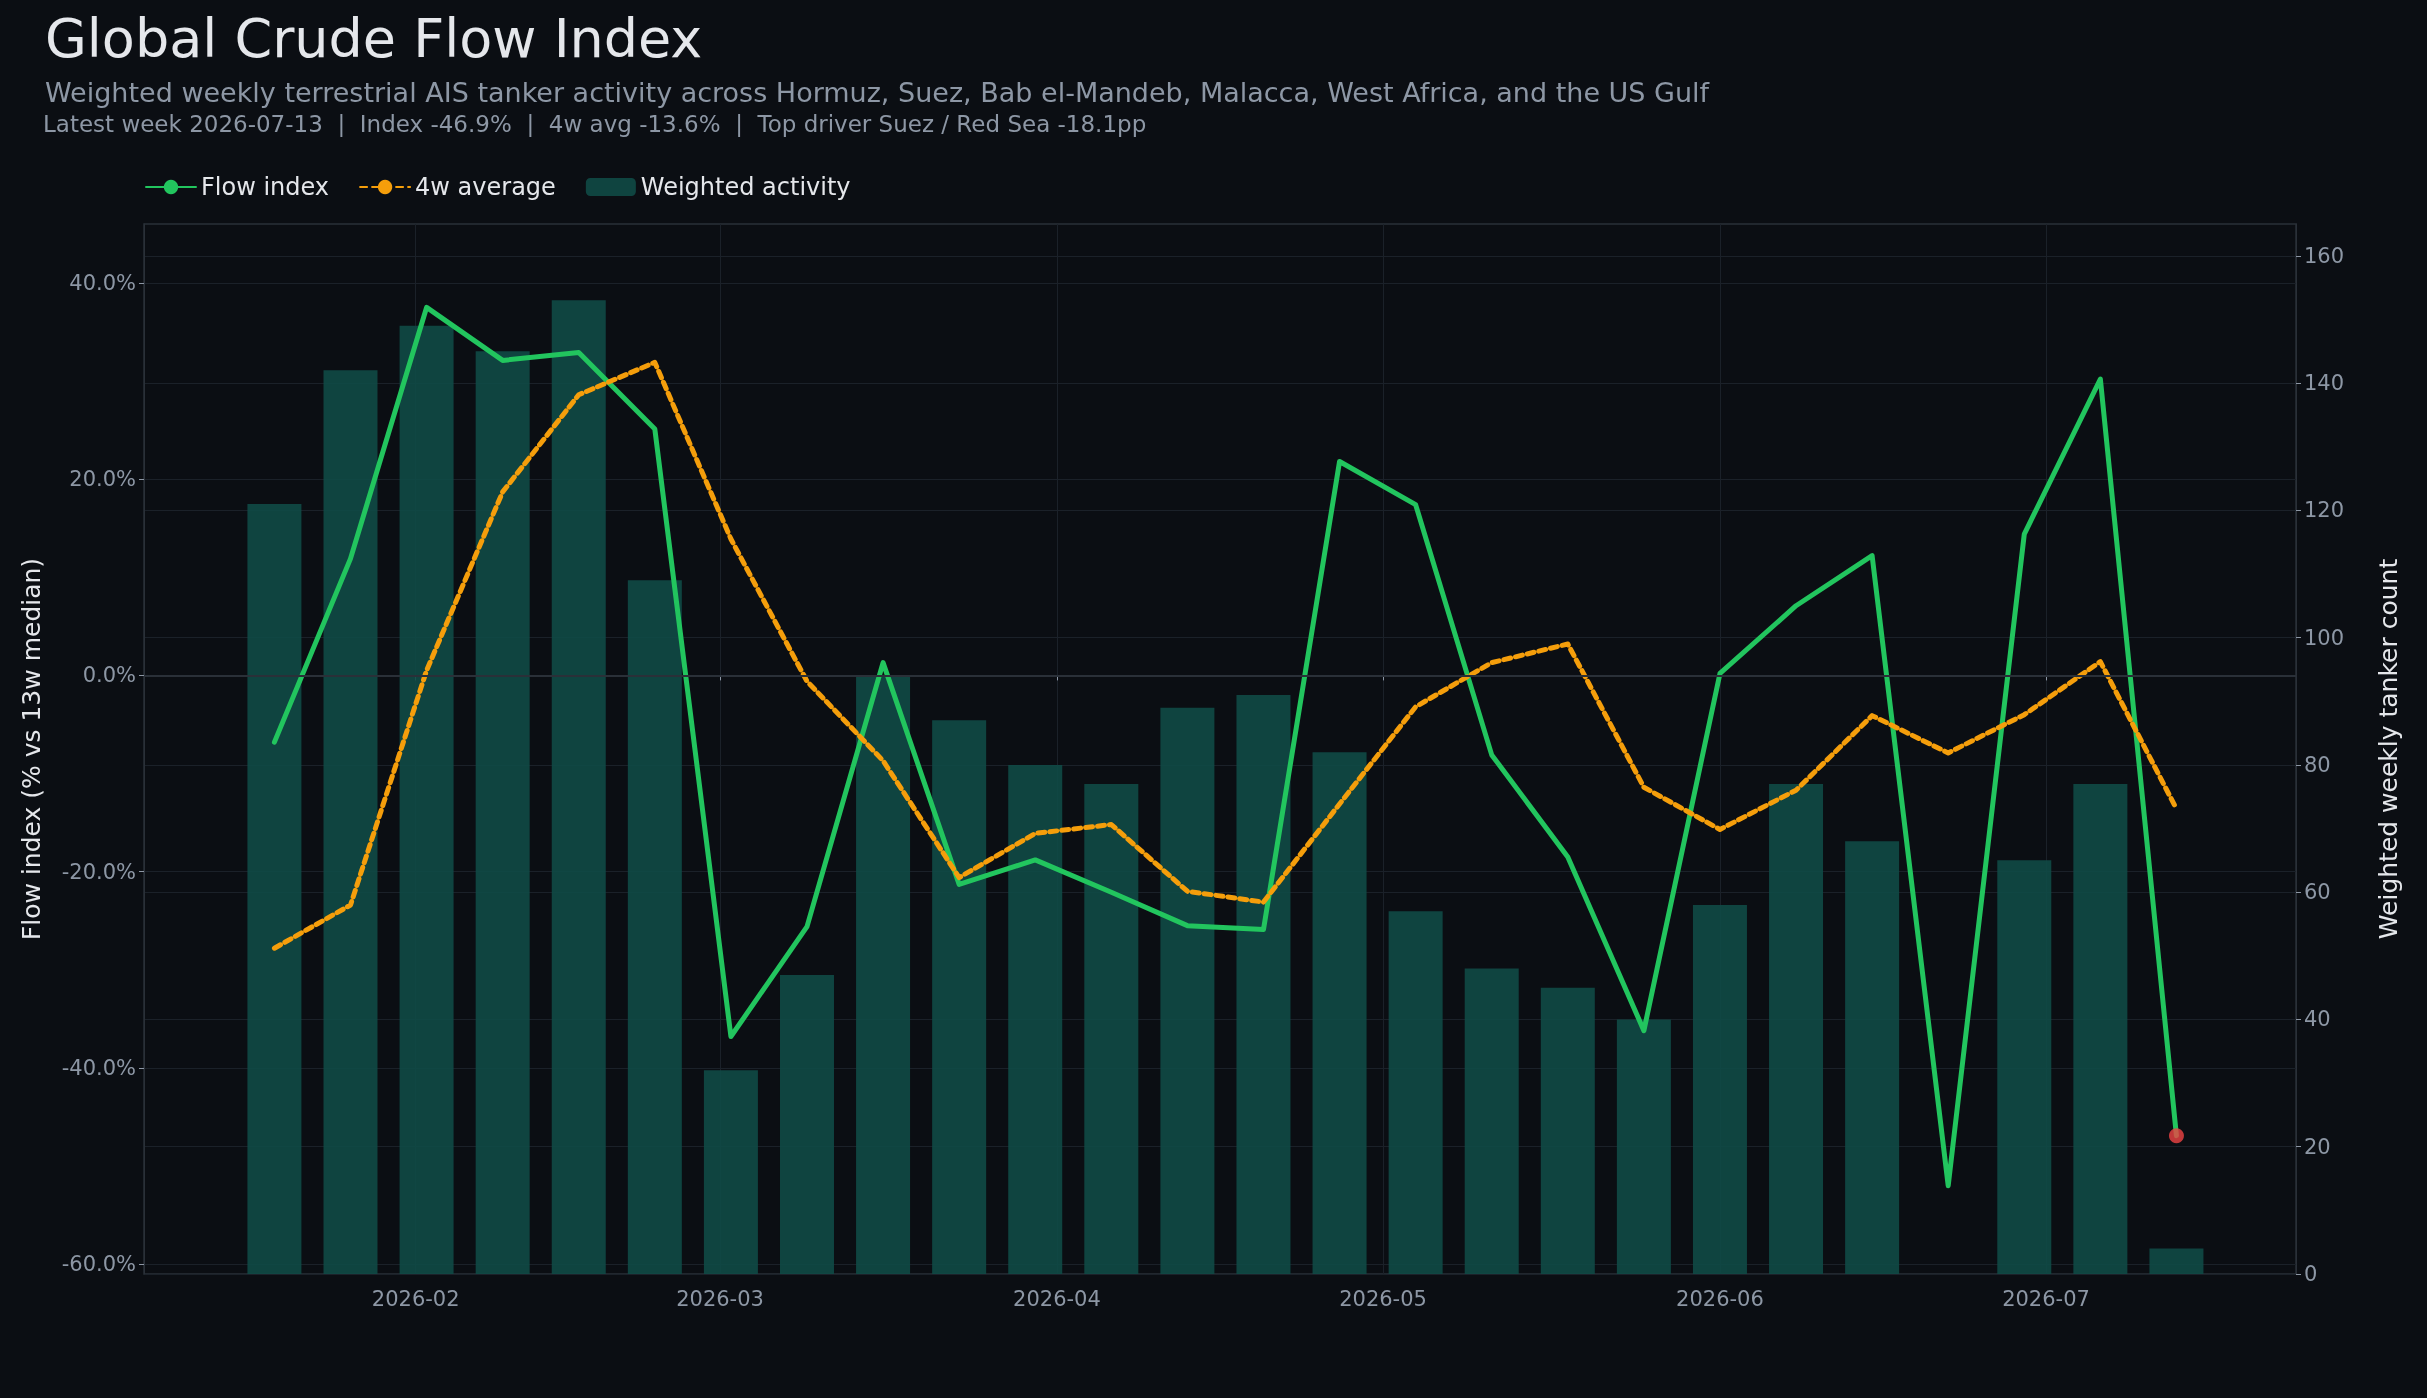  What do you see at coordinates (2324, 510) in the screenshot?
I see `y2-tick-label: 120` at bounding box center [2324, 510].